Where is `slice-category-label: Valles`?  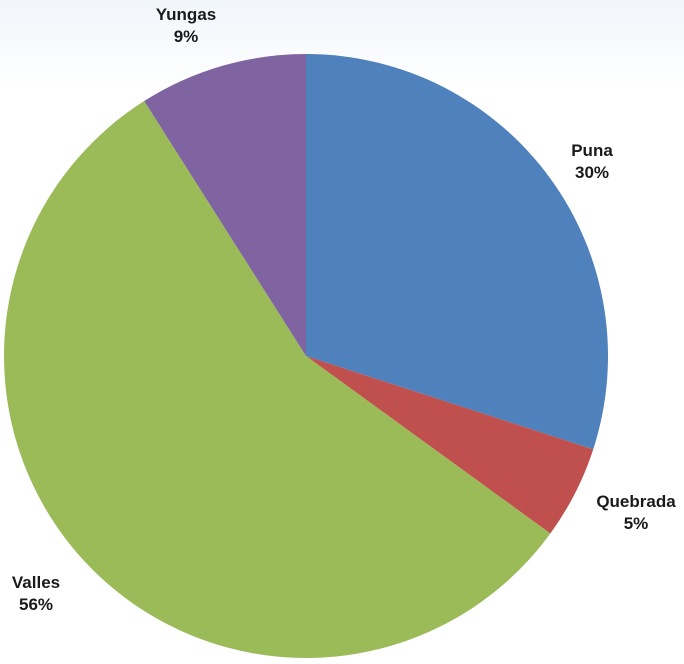 slice-category-label: Valles is located at coordinates (36, 582).